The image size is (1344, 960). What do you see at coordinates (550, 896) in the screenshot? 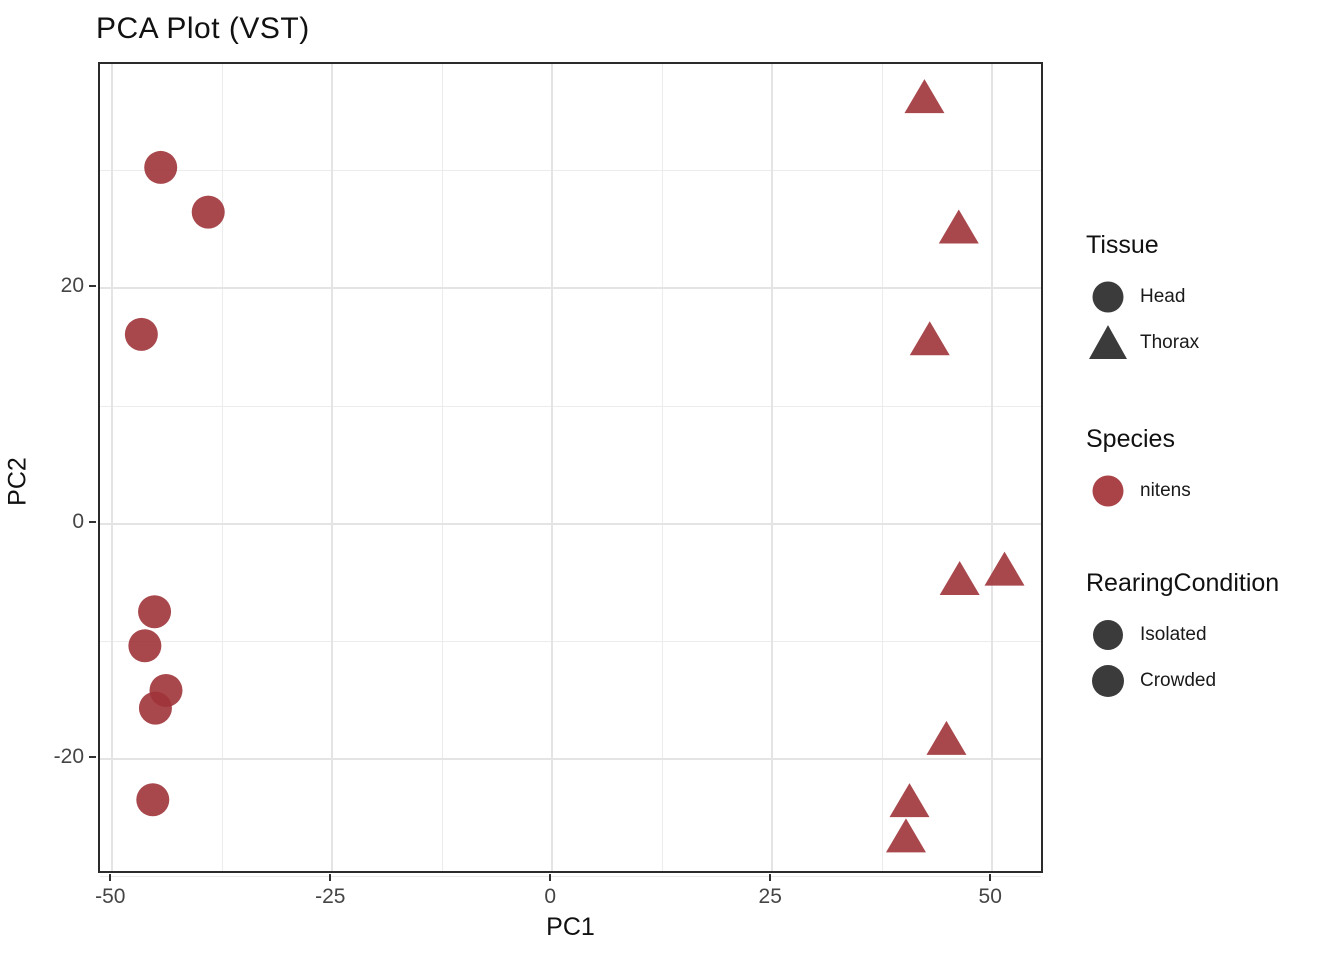
I see `x-tick-label: 0` at bounding box center [550, 896].